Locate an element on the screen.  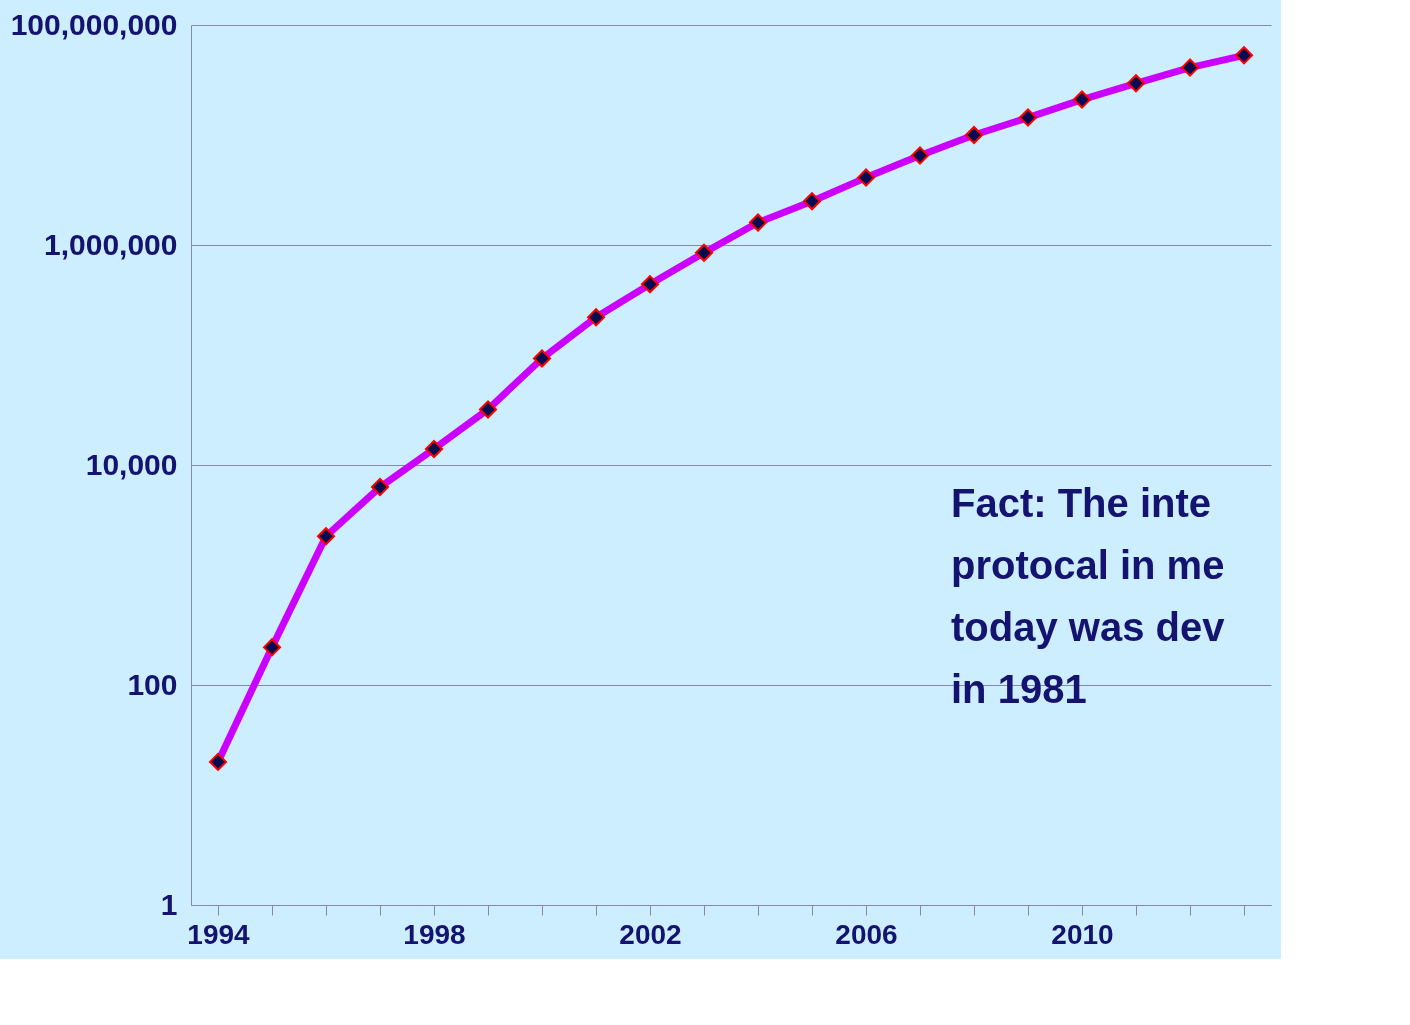
y-tick-label: 1 is located at coordinates (169, 904).